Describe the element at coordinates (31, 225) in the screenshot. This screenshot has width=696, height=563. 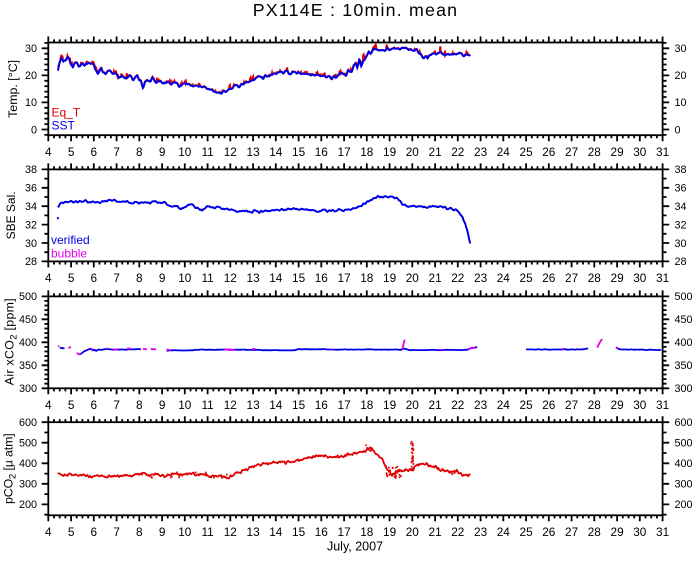
I see `svg-text: 32` at that location.